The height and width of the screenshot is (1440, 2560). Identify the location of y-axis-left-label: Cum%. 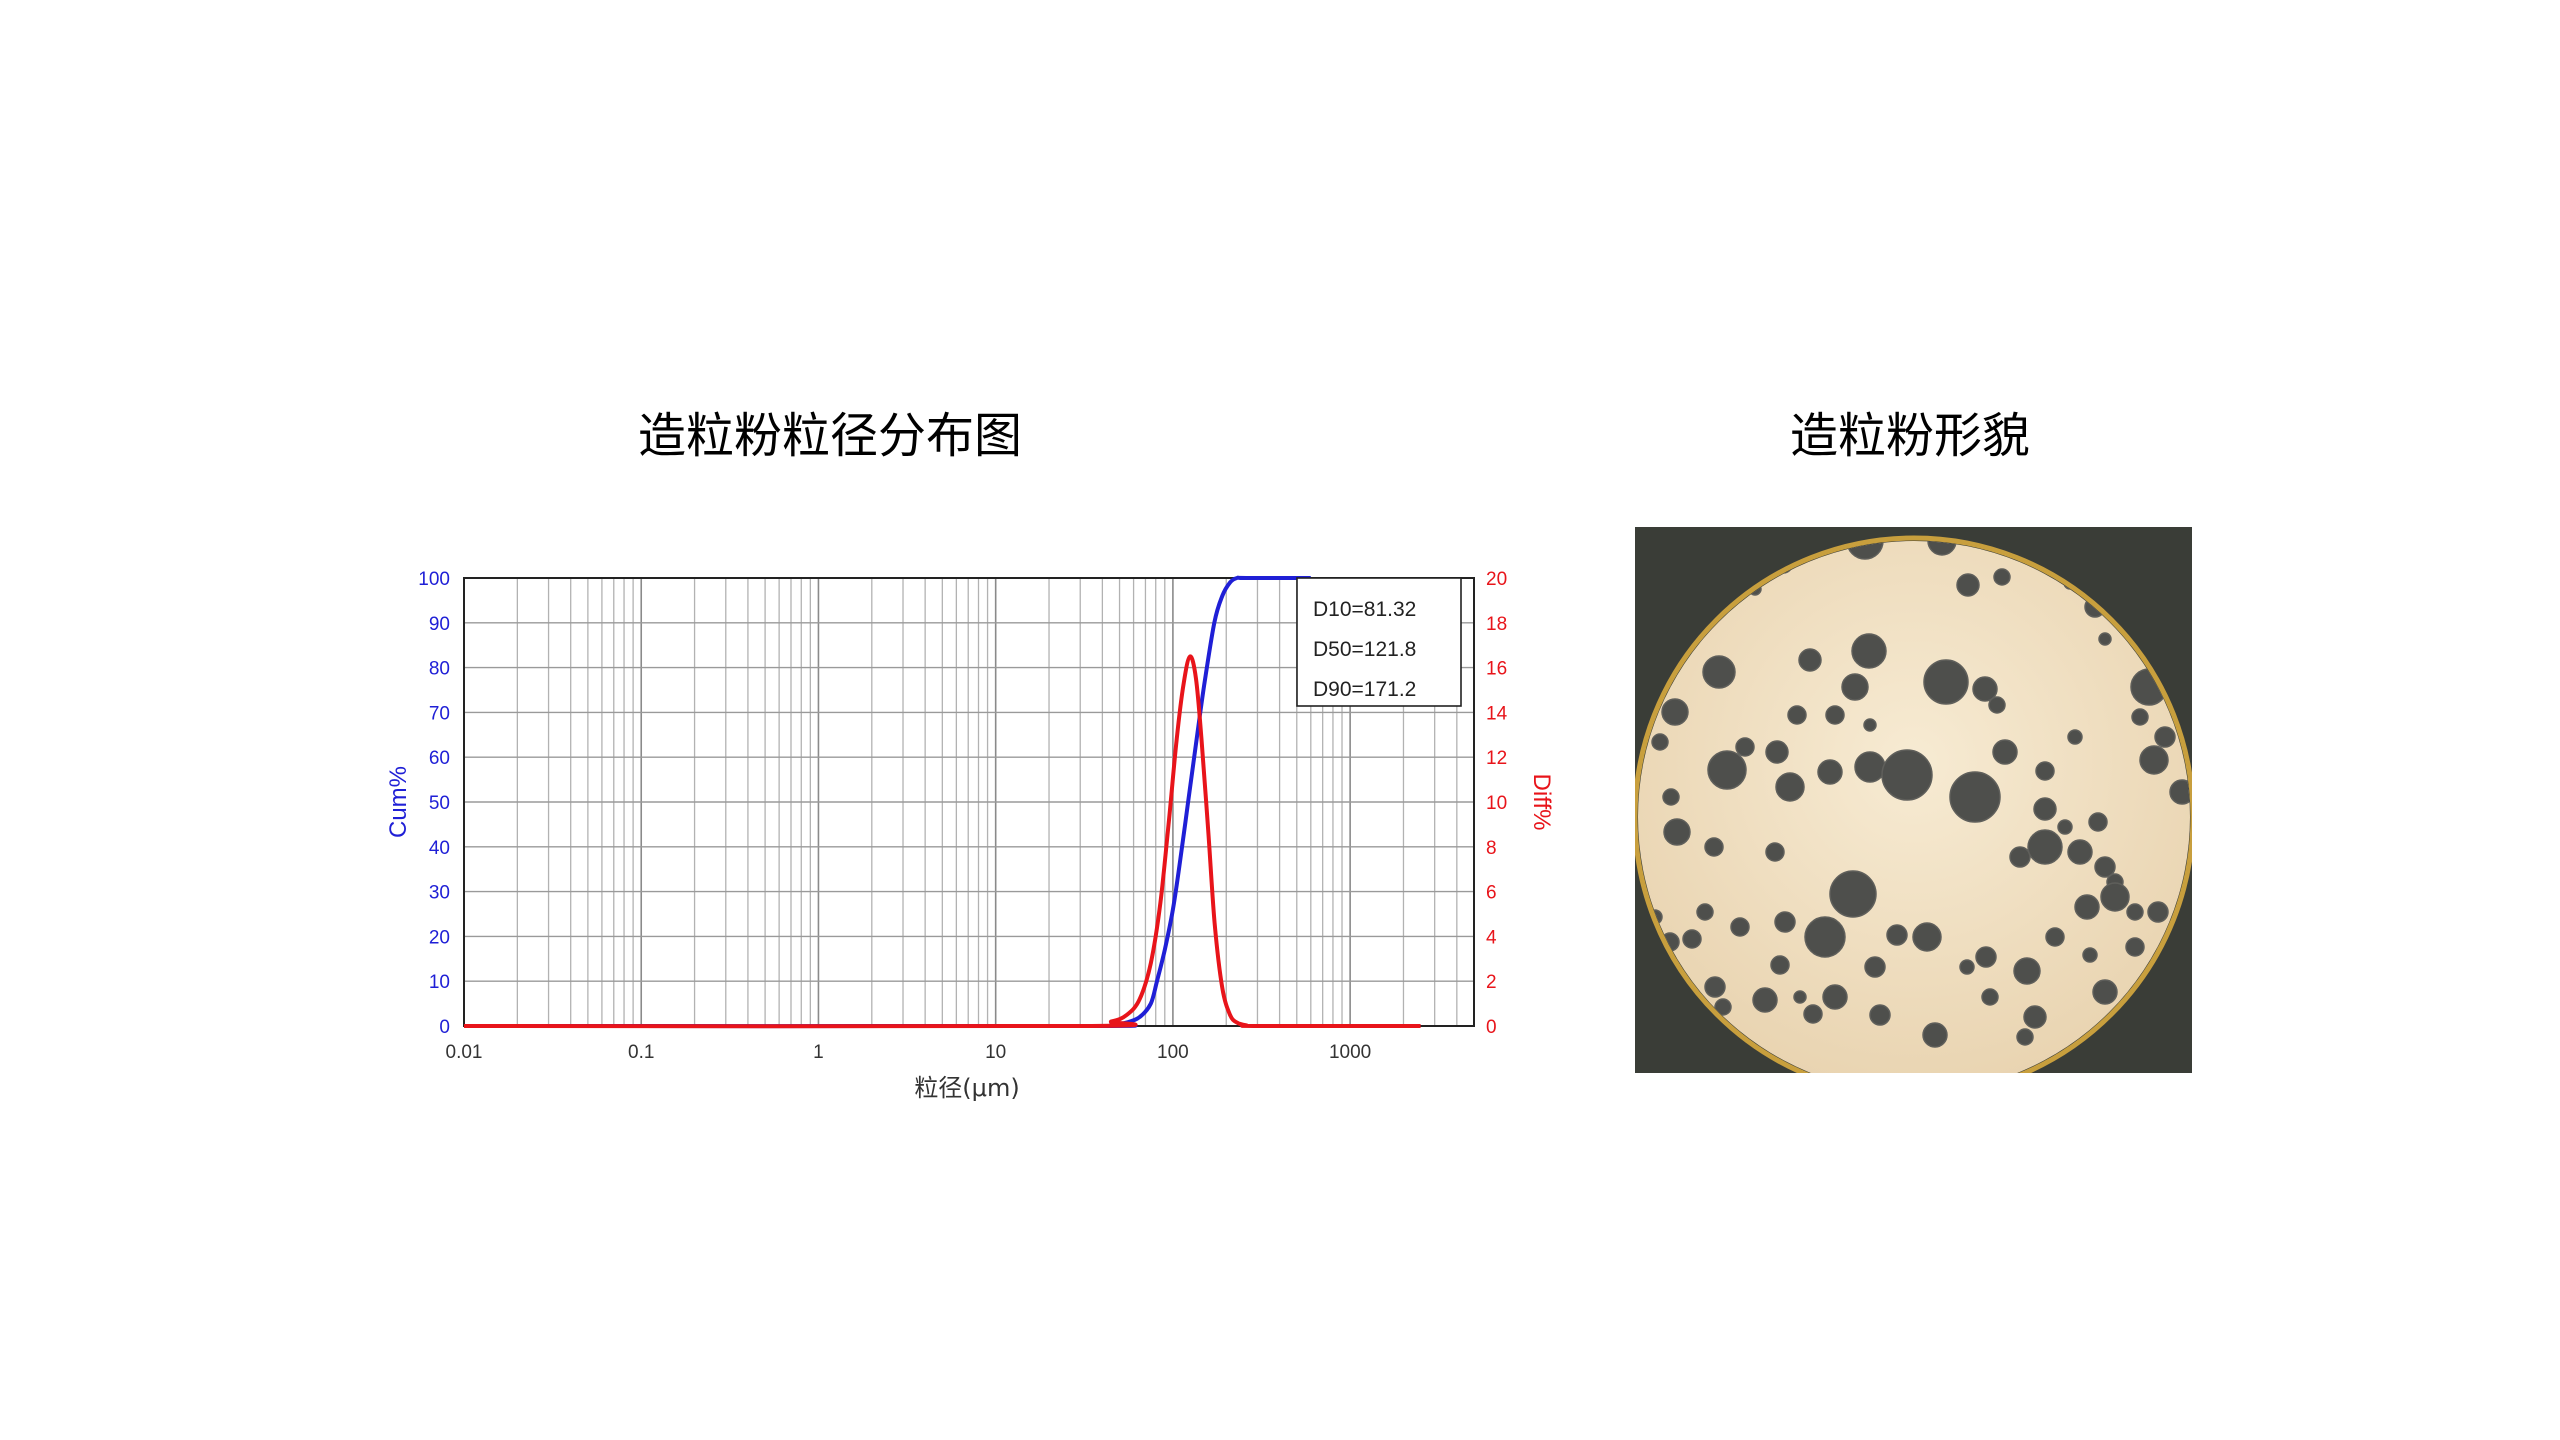
(398, 802).